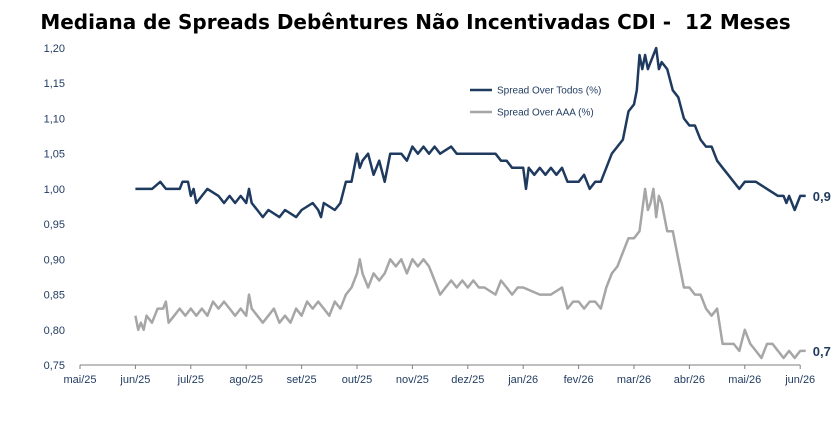 The height and width of the screenshot is (426, 831). I want to click on y-tick-label: 0,95, so click(54, 225).